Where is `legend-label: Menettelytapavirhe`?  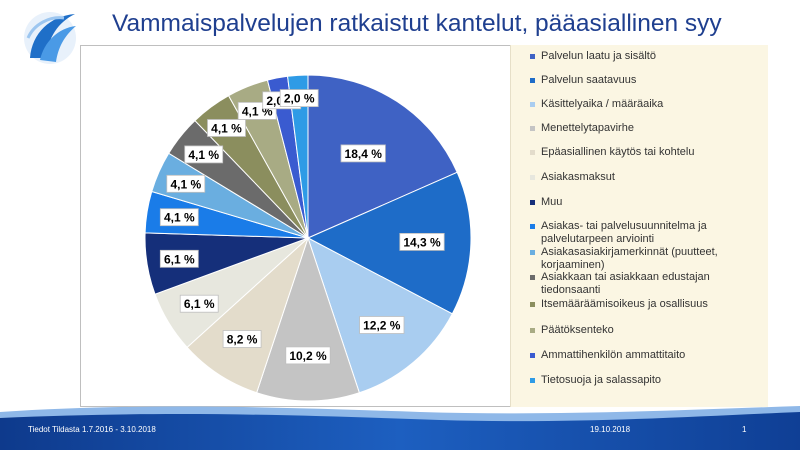
legend-label: Menettelytapavirhe is located at coordinates (587, 128).